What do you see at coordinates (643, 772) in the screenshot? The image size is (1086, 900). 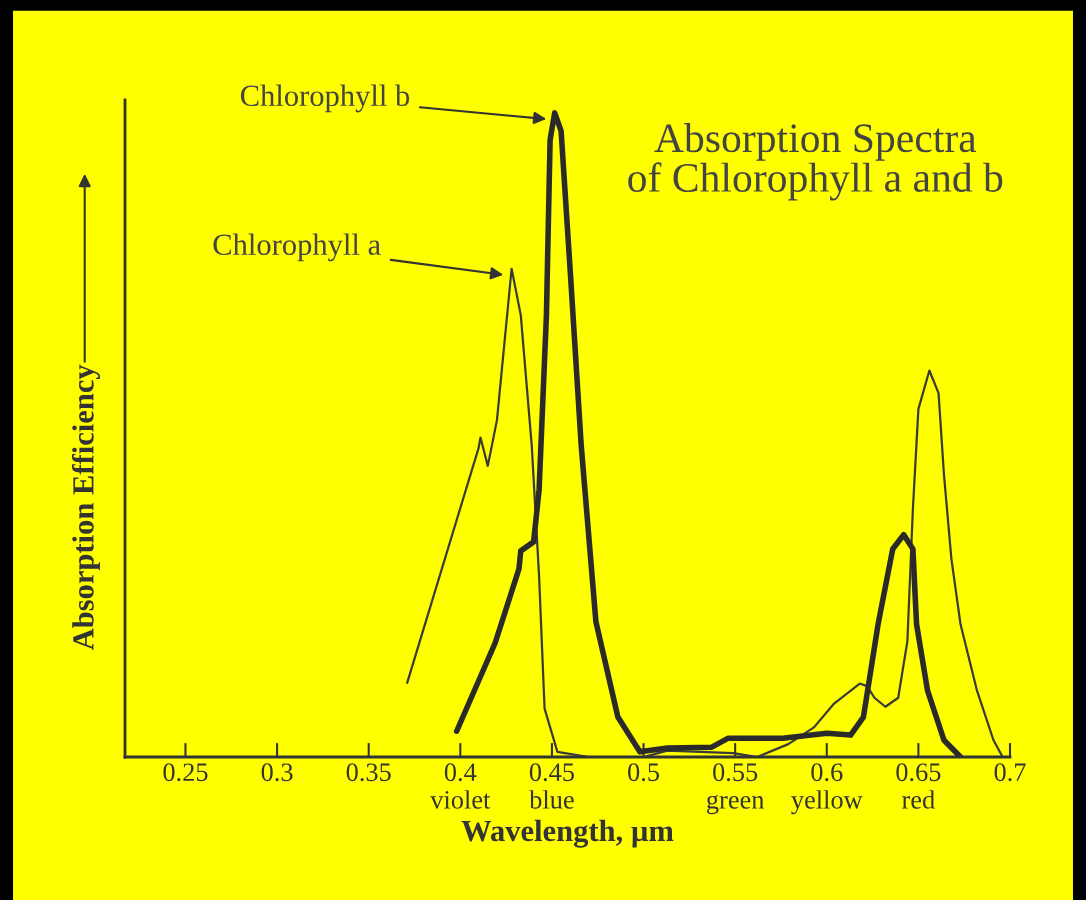 I see `x-tick-label: 0.5` at bounding box center [643, 772].